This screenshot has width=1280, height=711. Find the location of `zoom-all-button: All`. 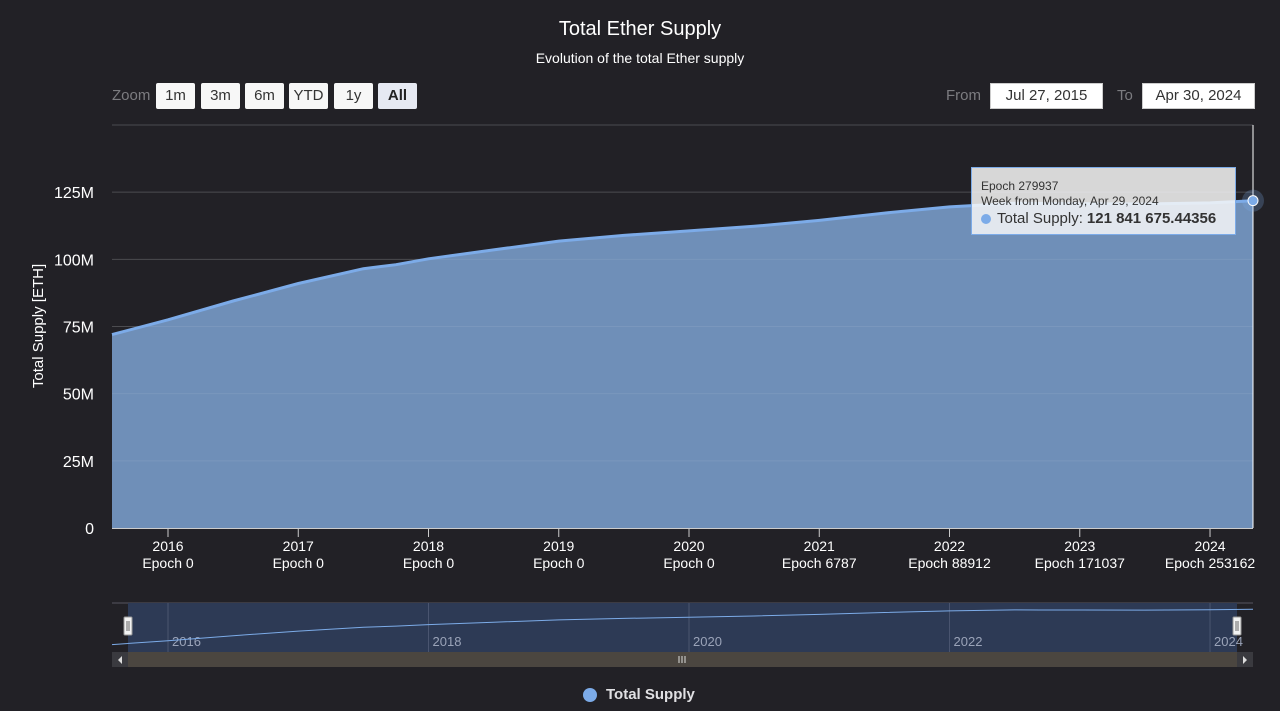

zoom-all-button: All is located at coordinates (397, 96).